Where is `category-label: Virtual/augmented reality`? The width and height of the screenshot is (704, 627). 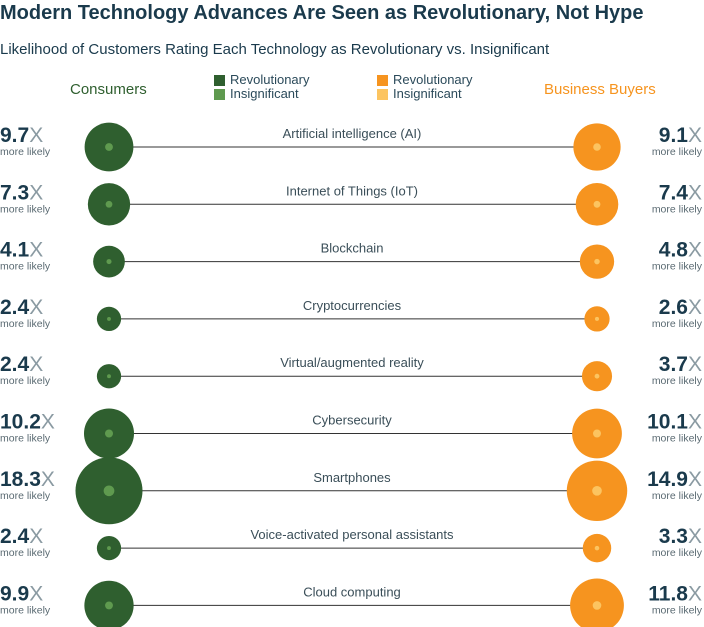
category-label: Virtual/augmented reality is located at coordinates (352, 362).